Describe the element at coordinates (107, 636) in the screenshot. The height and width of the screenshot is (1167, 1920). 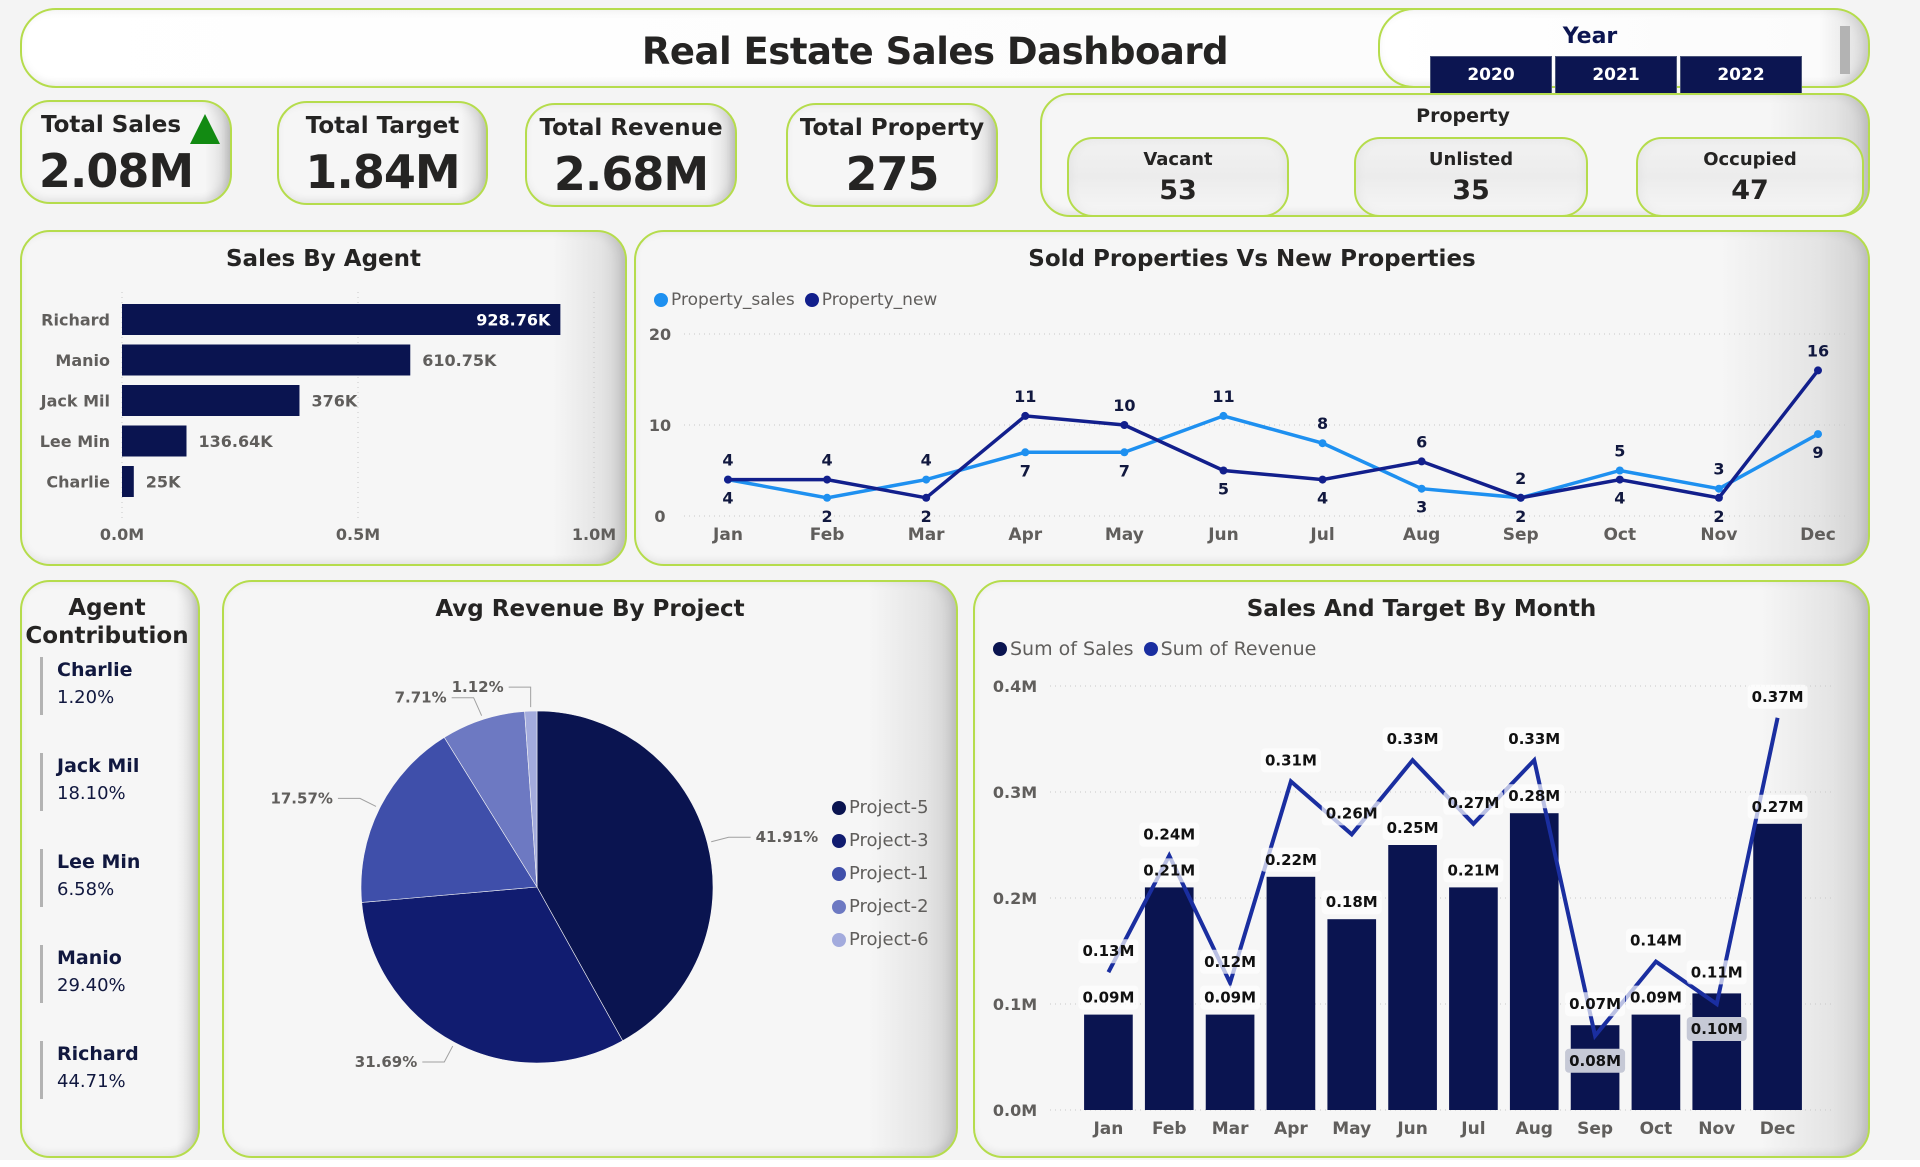
I see `contribution-title-line2: Contribution` at that location.